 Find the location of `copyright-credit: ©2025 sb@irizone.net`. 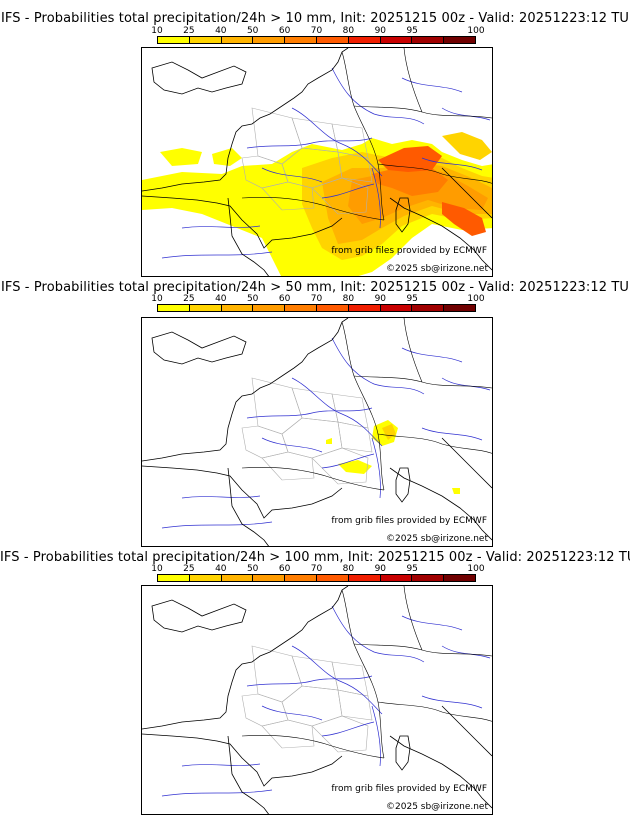

copyright-credit: ©2025 sb@irizone.net is located at coordinates (437, 539).